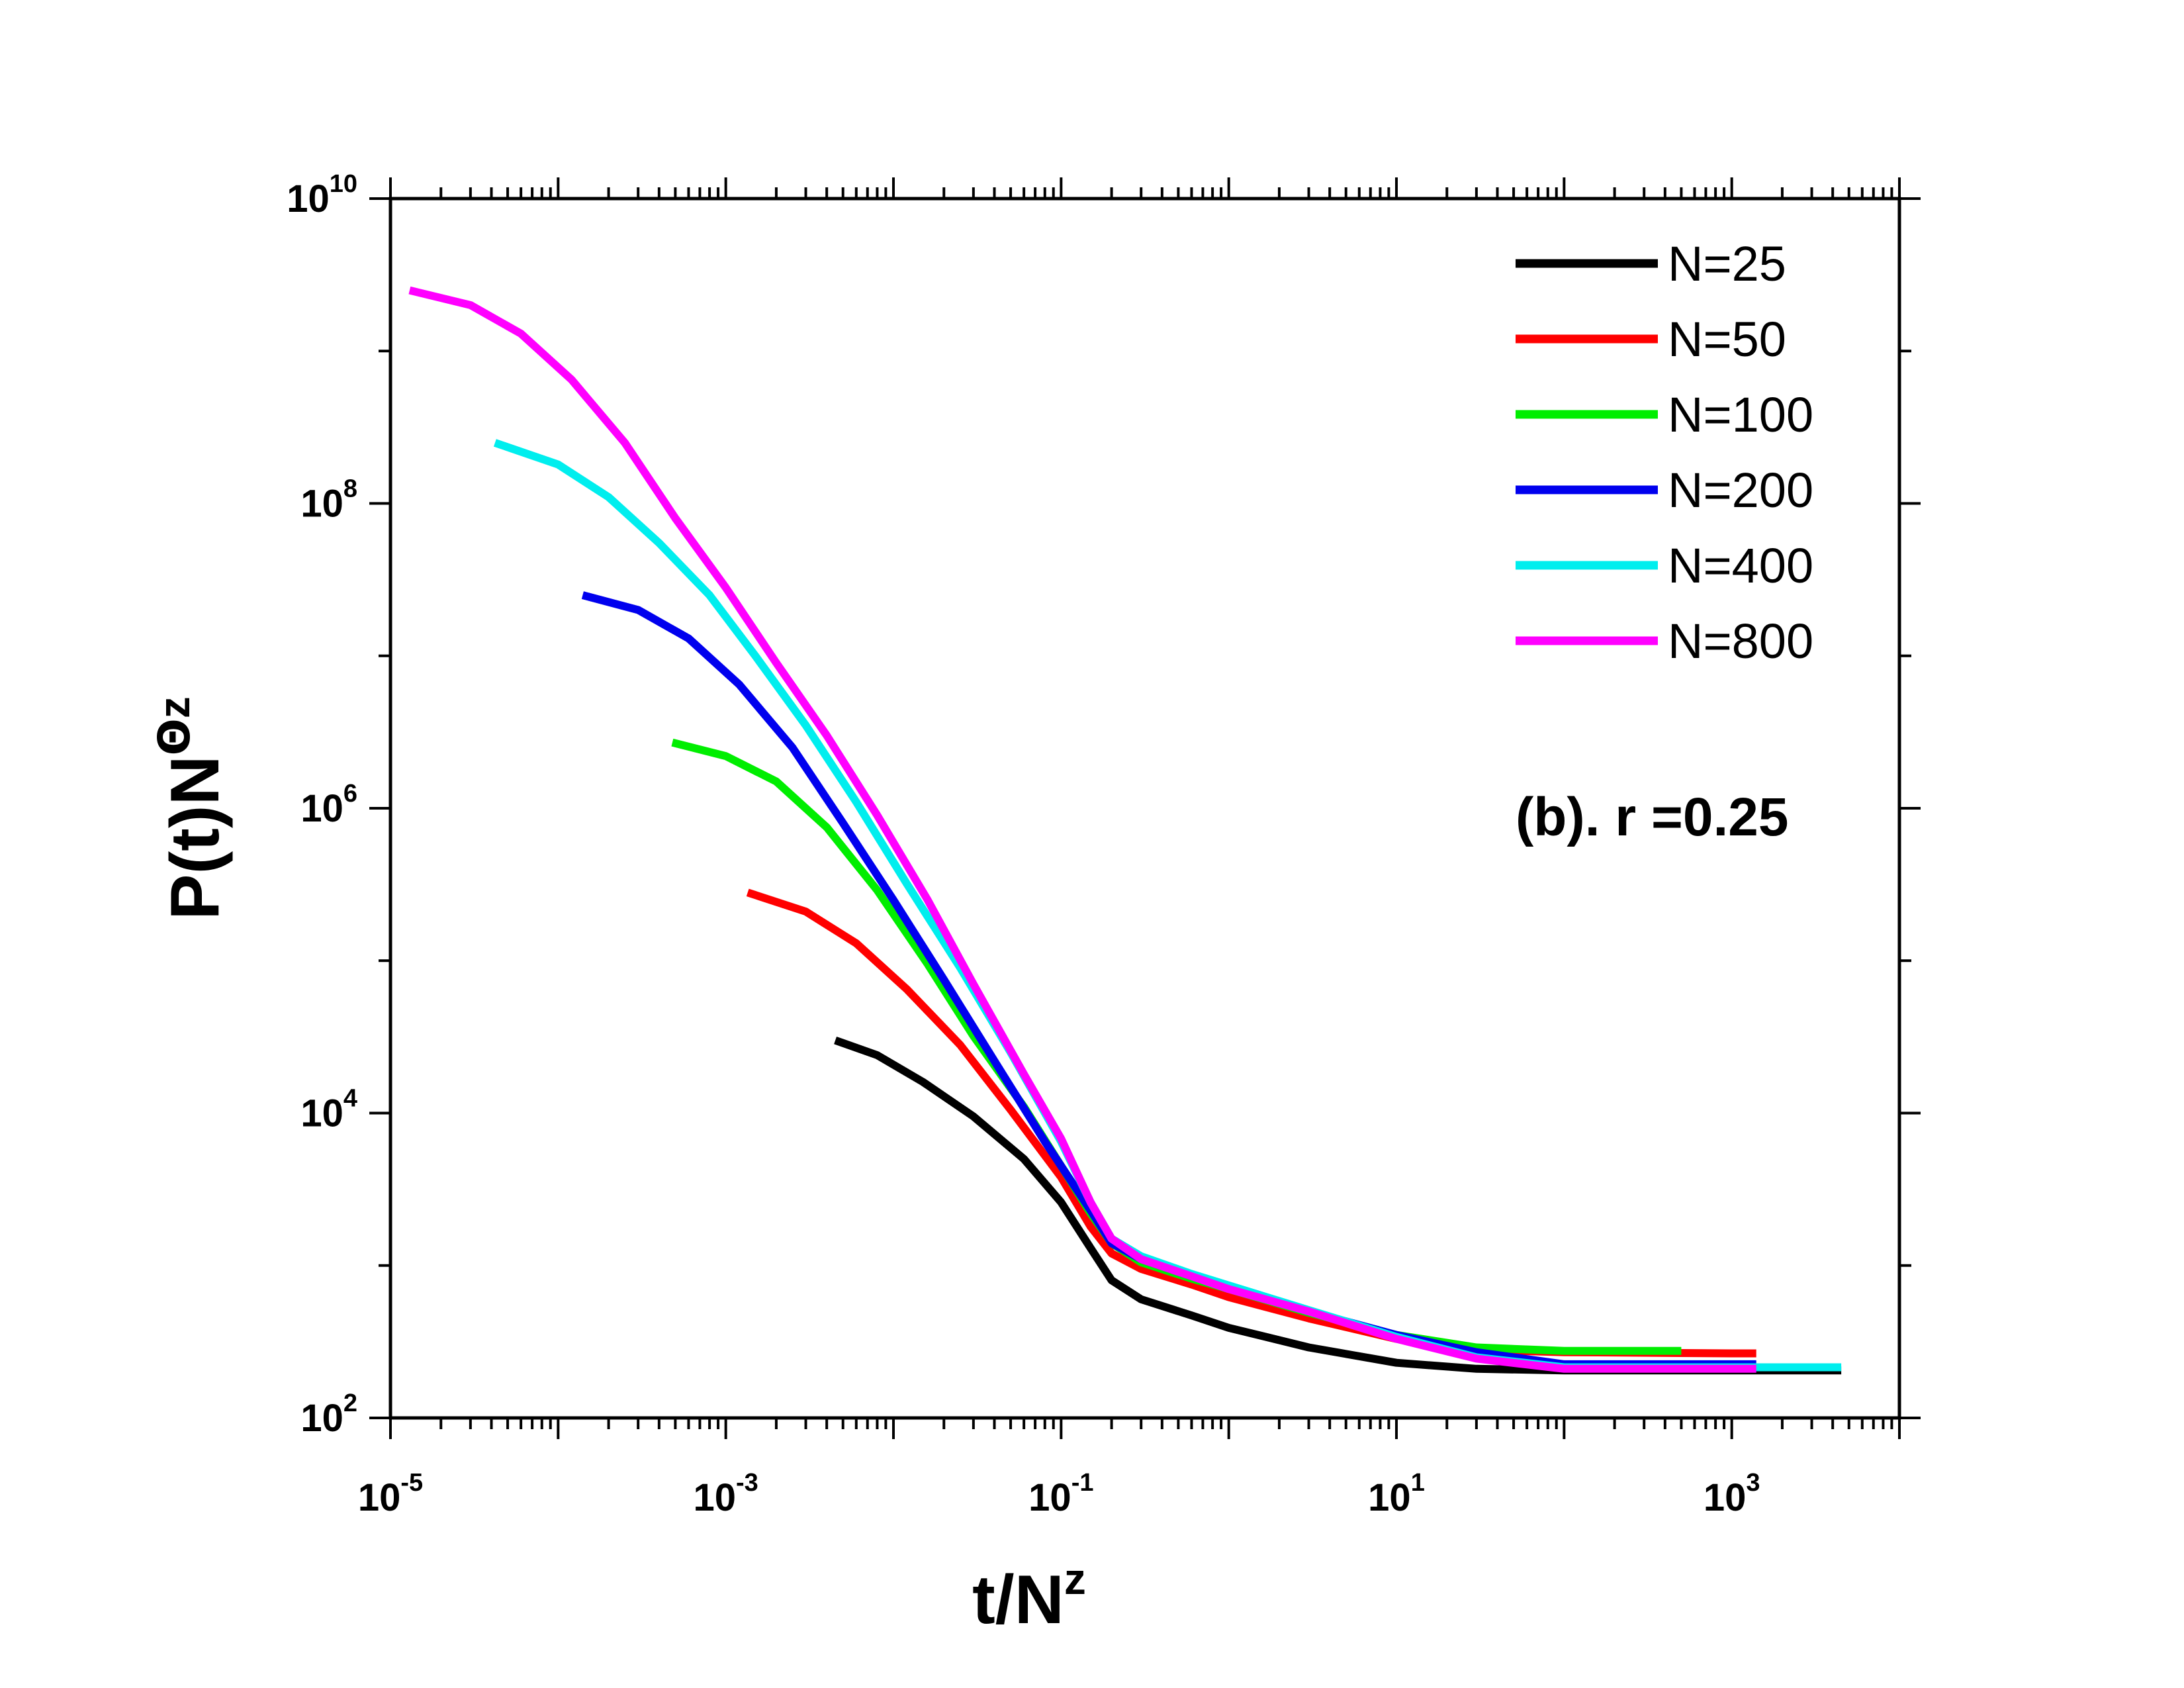  I want to click on annotation: (b). r =0.25, so click(1652, 817).